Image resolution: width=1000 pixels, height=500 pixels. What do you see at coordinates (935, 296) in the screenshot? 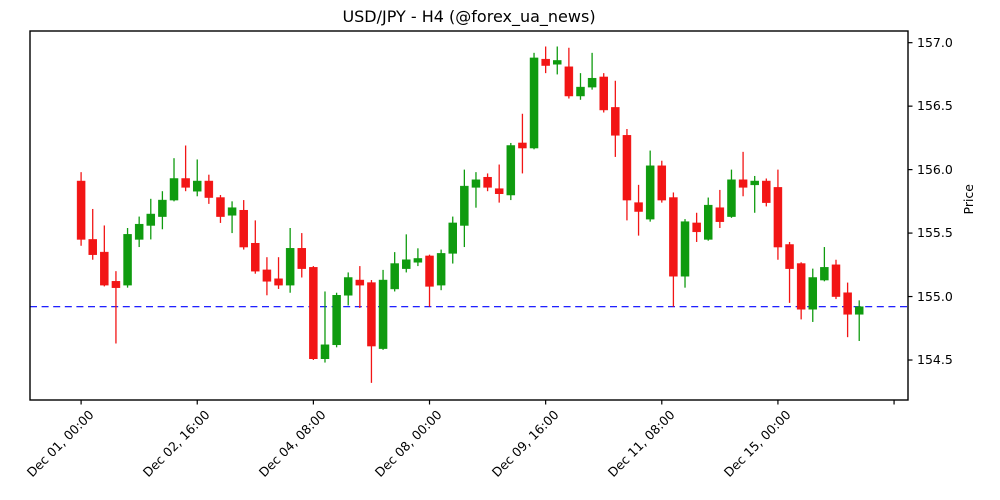
I see `y-tick-label: 155.0` at bounding box center [935, 296].